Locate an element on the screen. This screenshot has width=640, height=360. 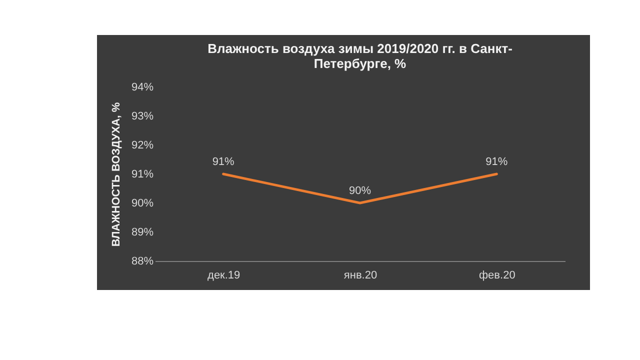
y-tick-label: 94% is located at coordinates (142, 88).